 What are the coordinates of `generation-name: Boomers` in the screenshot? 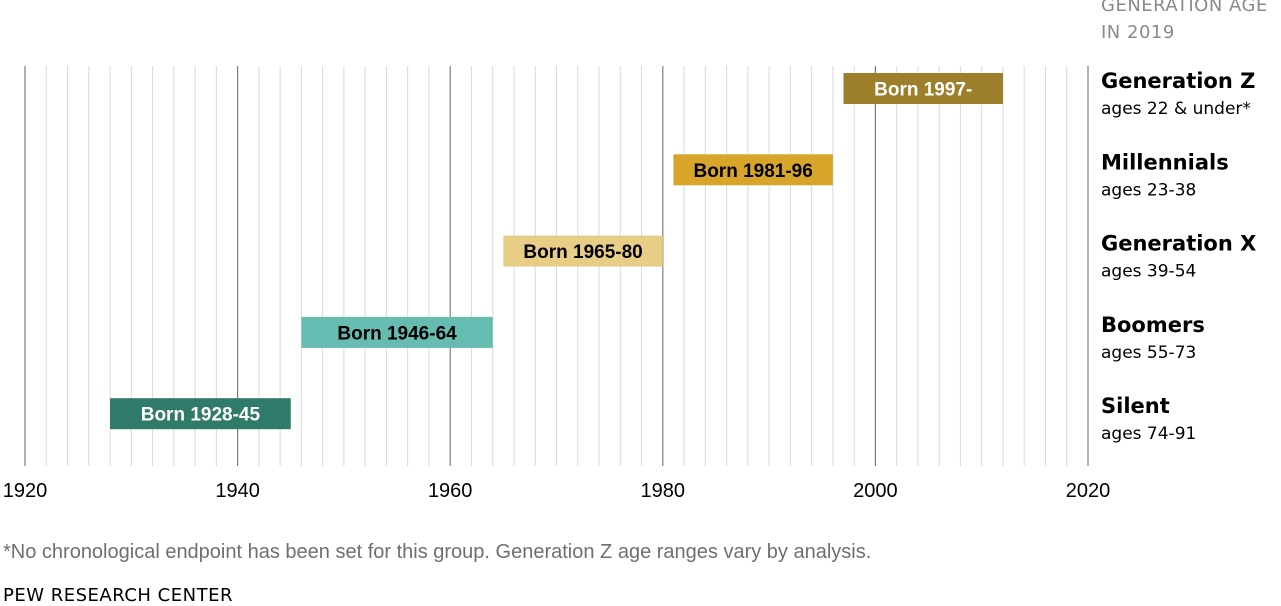 It's located at (1153, 325).